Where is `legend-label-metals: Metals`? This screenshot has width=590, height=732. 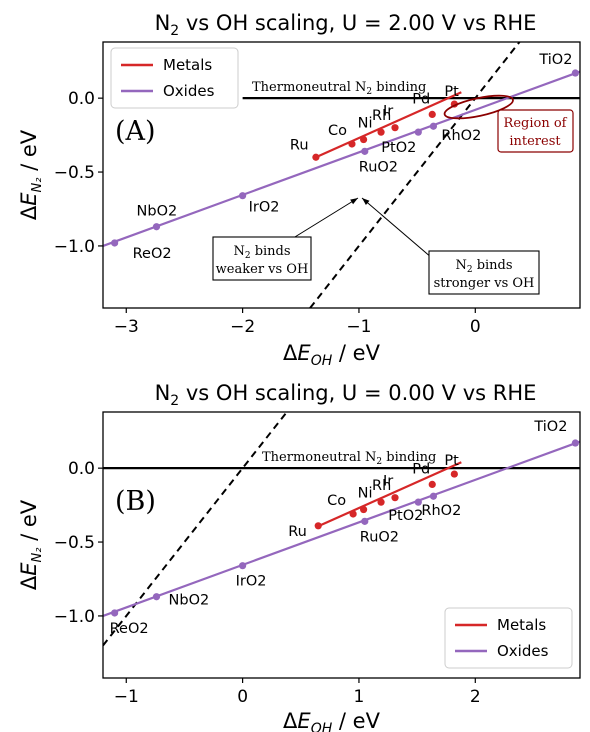 legend-label-metals: Metals is located at coordinates (187, 65).